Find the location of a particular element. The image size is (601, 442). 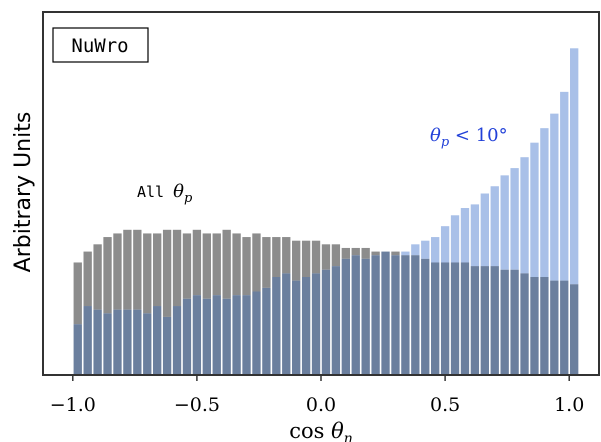

x-tick-label: 0.0 is located at coordinates (321, 405).